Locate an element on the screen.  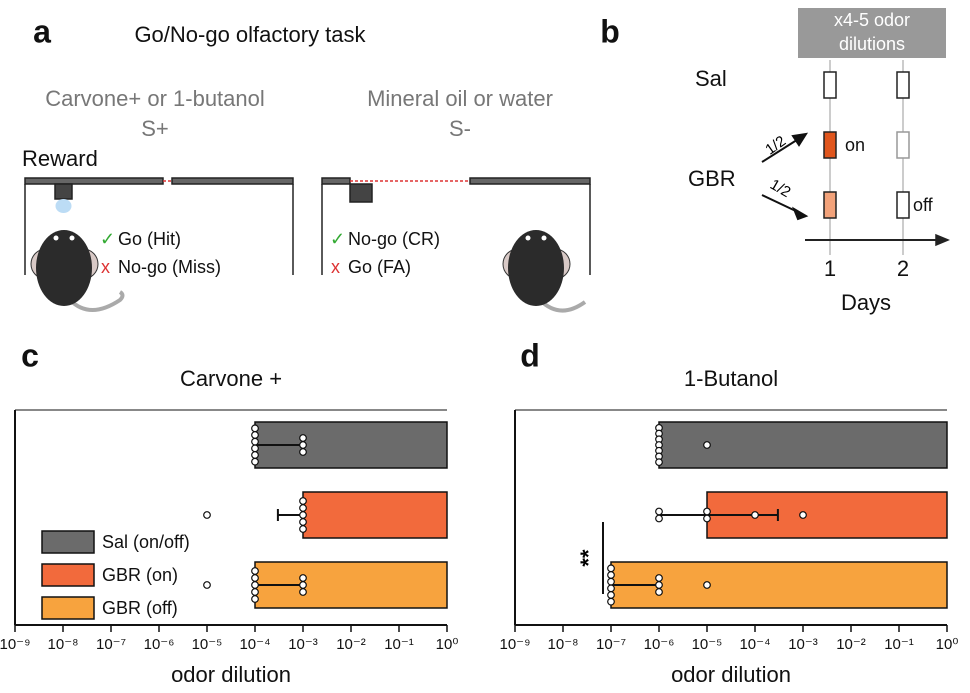
stimulus: Mineral oil or water is located at coordinates (460, 98).